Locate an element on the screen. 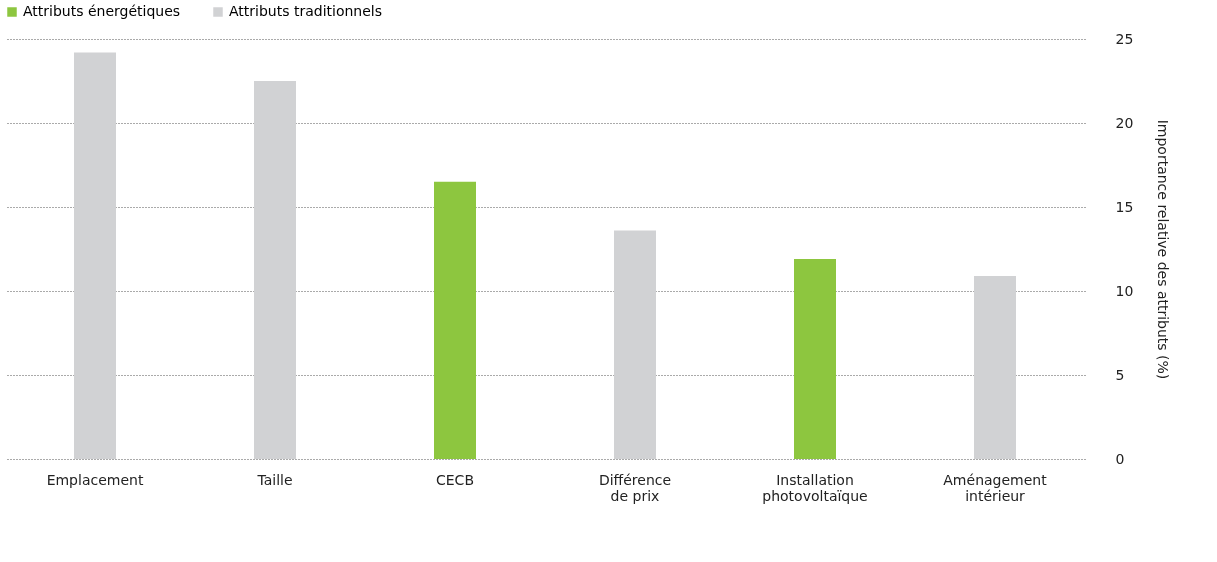  y-tick-label: 25 is located at coordinates (1124, 38).